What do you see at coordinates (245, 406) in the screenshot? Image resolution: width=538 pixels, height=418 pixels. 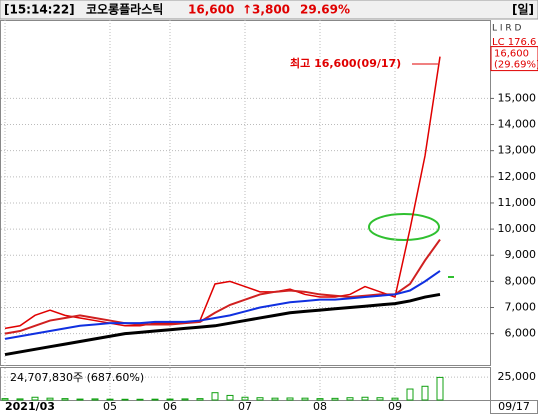 I see `x-tick-label: 07` at bounding box center [245, 406].